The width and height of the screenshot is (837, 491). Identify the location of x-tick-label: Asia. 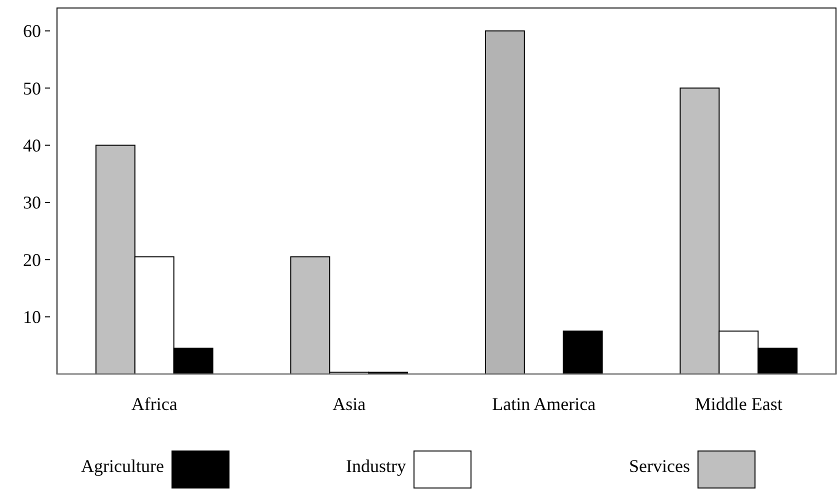
(349, 404).